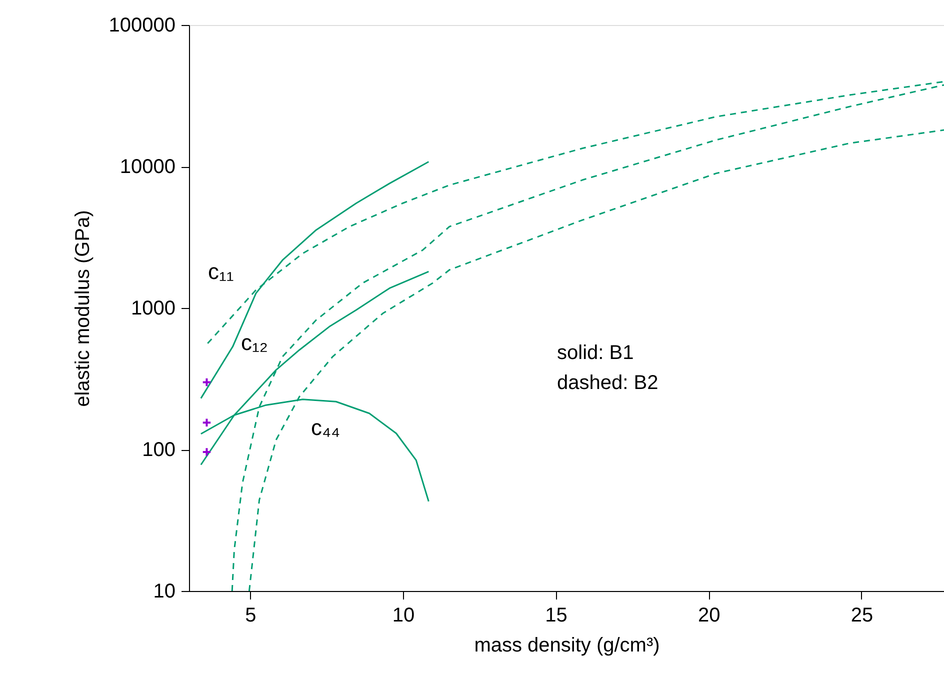  I want to click on annotation: solid: B1, so click(595, 353).